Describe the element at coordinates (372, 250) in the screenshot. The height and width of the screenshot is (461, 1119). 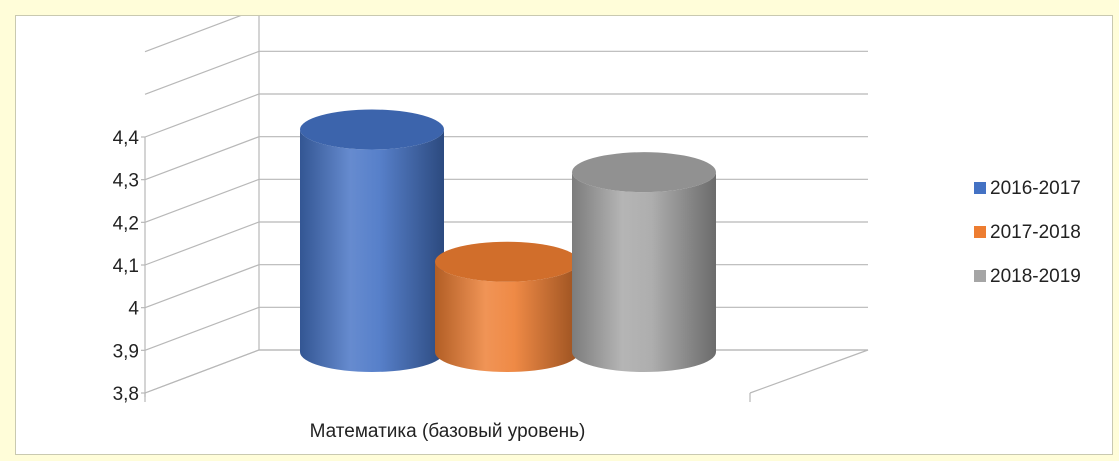
I see `bar-2016-2017` at that location.